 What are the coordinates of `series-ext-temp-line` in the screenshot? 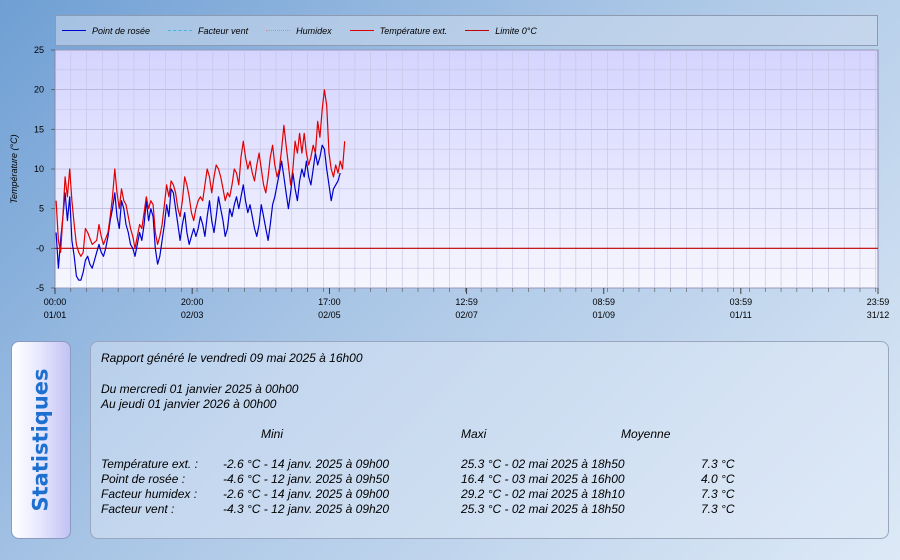 It's located at (200, 173).